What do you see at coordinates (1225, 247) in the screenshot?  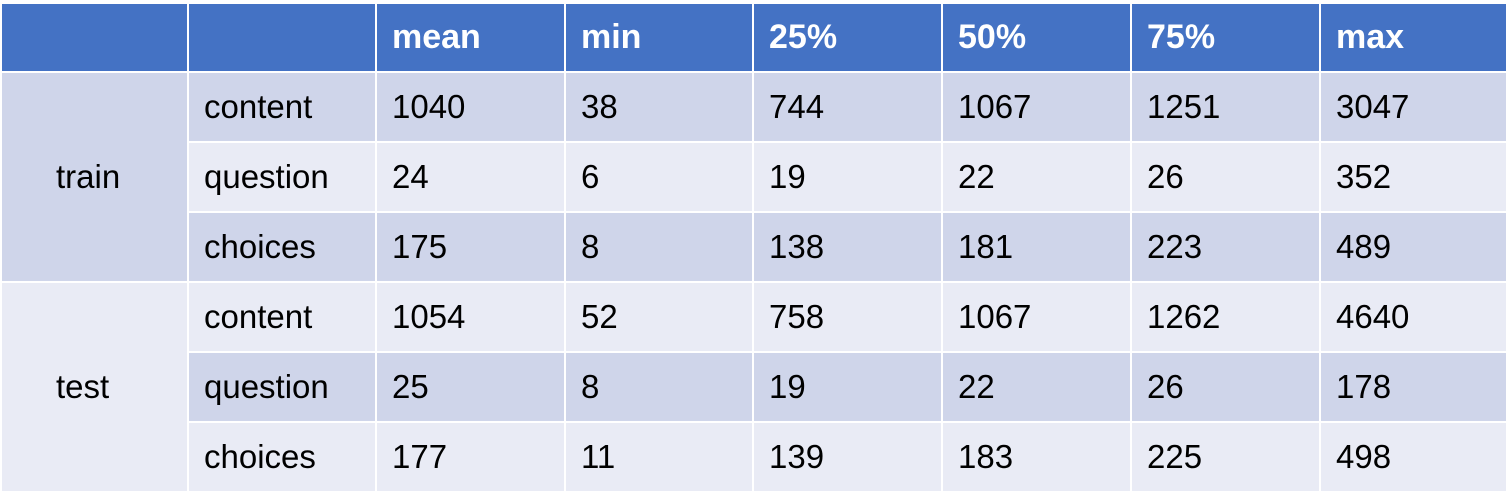 I see `table-cell: 223` at bounding box center [1225, 247].